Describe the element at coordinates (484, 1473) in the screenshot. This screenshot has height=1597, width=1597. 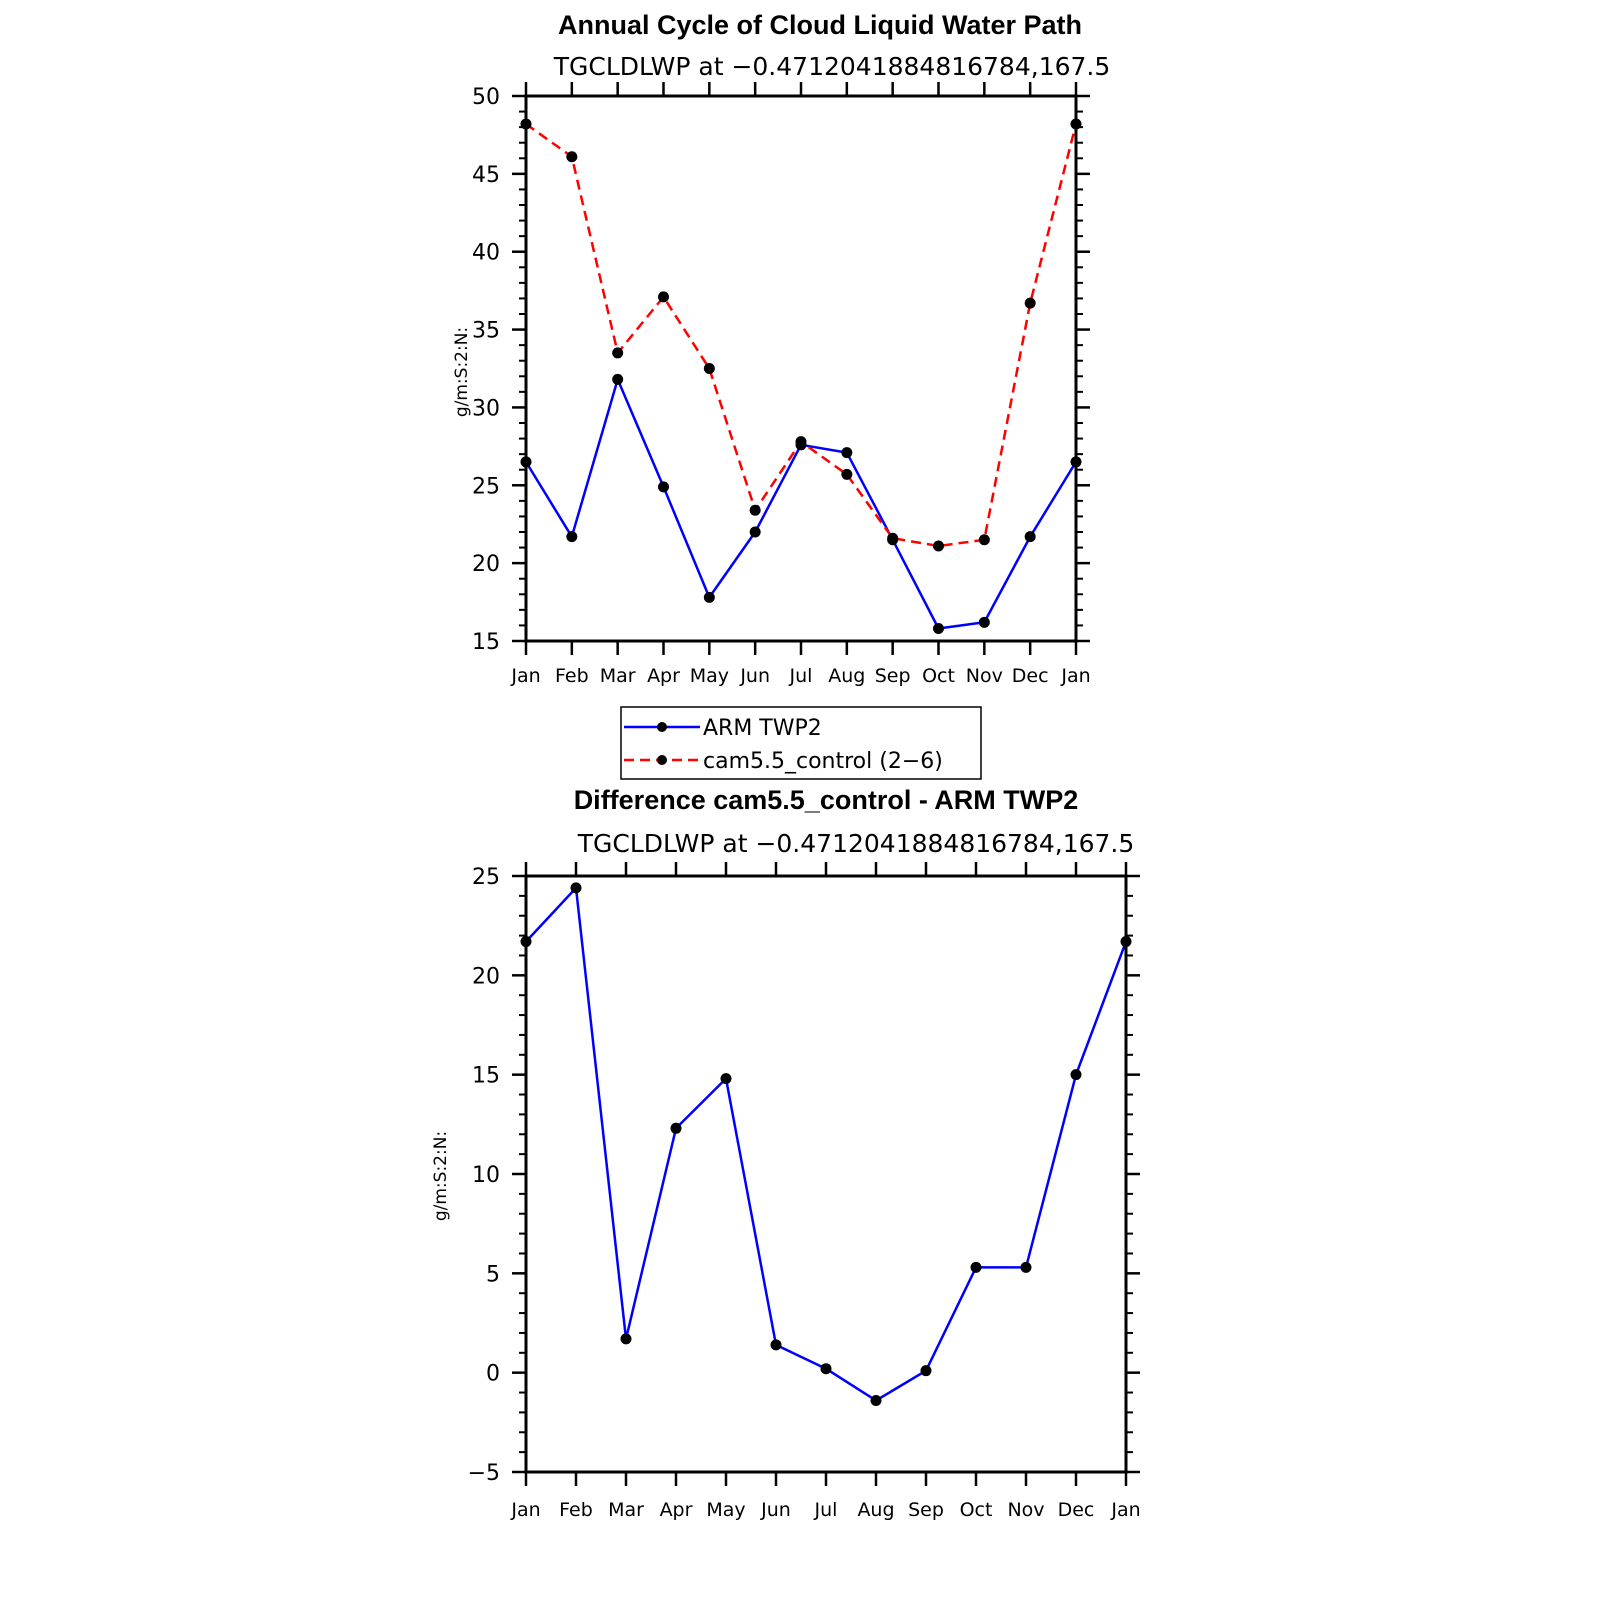
I see `y-tick-label: −5` at that location.